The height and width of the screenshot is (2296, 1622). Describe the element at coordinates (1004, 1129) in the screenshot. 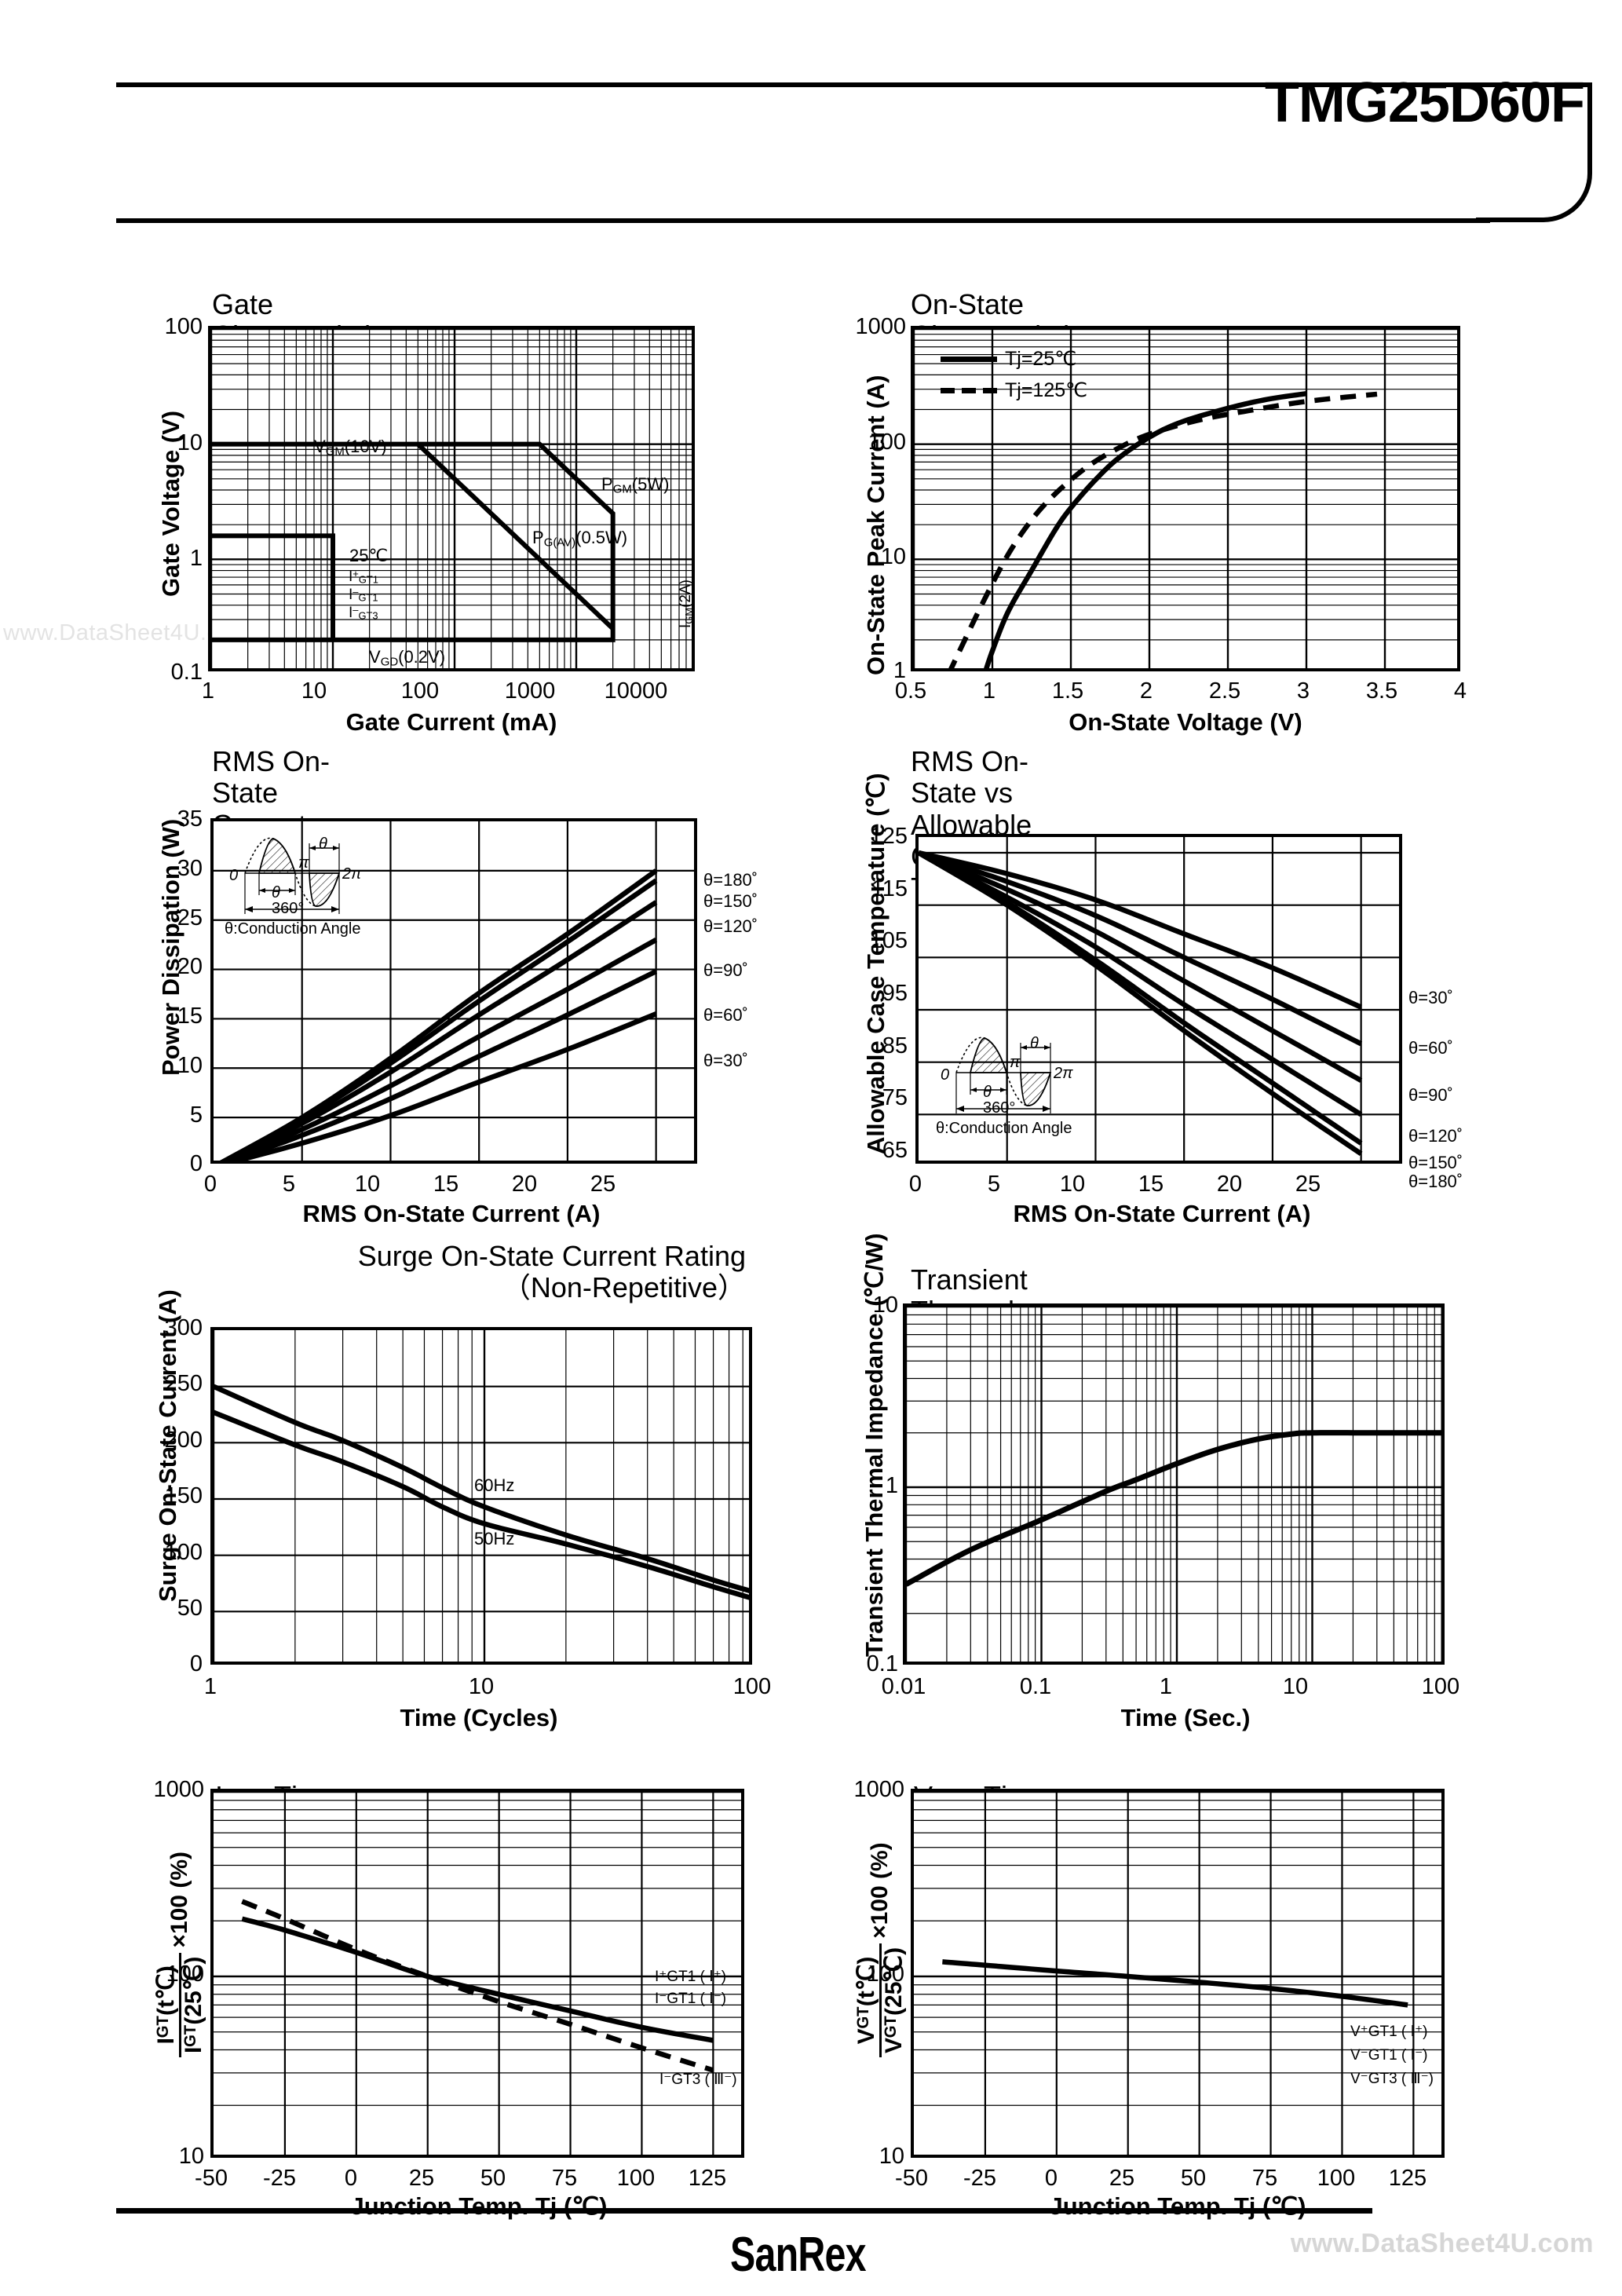

I see `inset-caption: θ:Conduction Angle` at that location.